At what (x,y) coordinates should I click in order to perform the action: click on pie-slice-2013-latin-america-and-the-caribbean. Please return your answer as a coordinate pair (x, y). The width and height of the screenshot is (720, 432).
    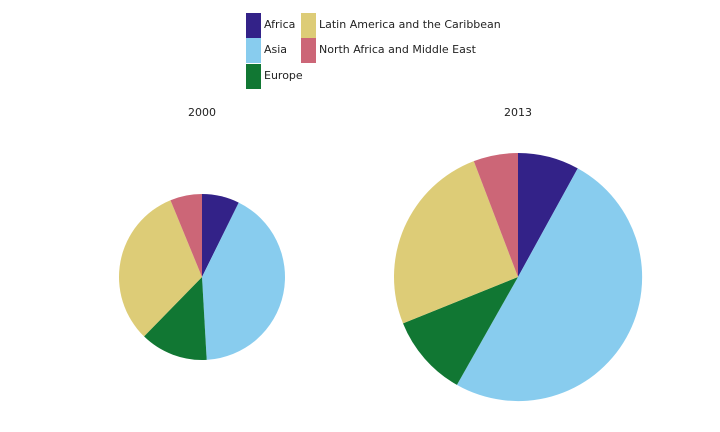
    Looking at the image, I should click on (456, 242).